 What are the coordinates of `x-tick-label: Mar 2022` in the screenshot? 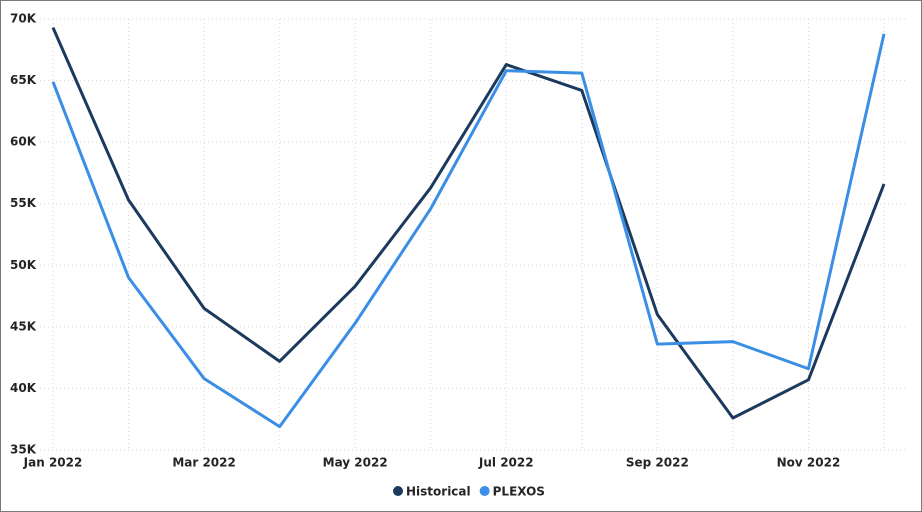 It's located at (204, 463).